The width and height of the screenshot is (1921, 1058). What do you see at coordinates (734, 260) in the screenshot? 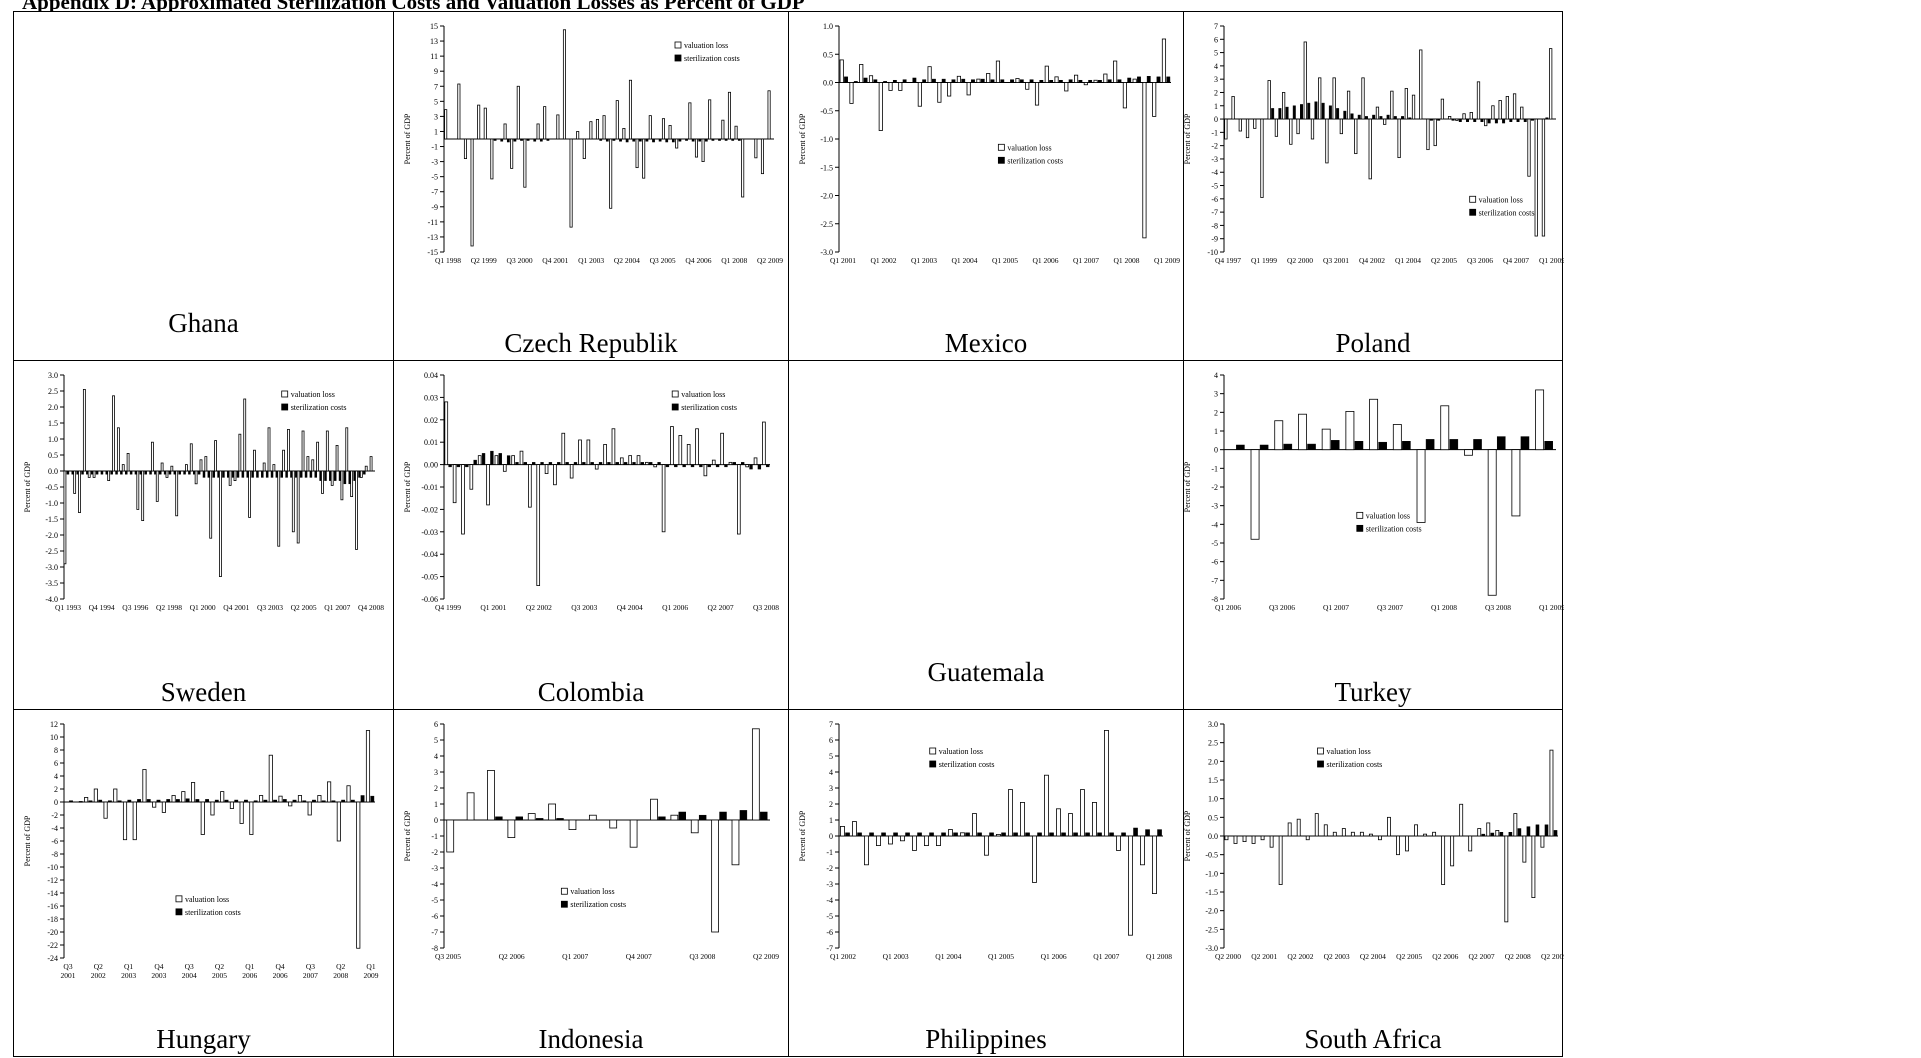
I see `x-tick-label: Q1 2008` at bounding box center [734, 260].